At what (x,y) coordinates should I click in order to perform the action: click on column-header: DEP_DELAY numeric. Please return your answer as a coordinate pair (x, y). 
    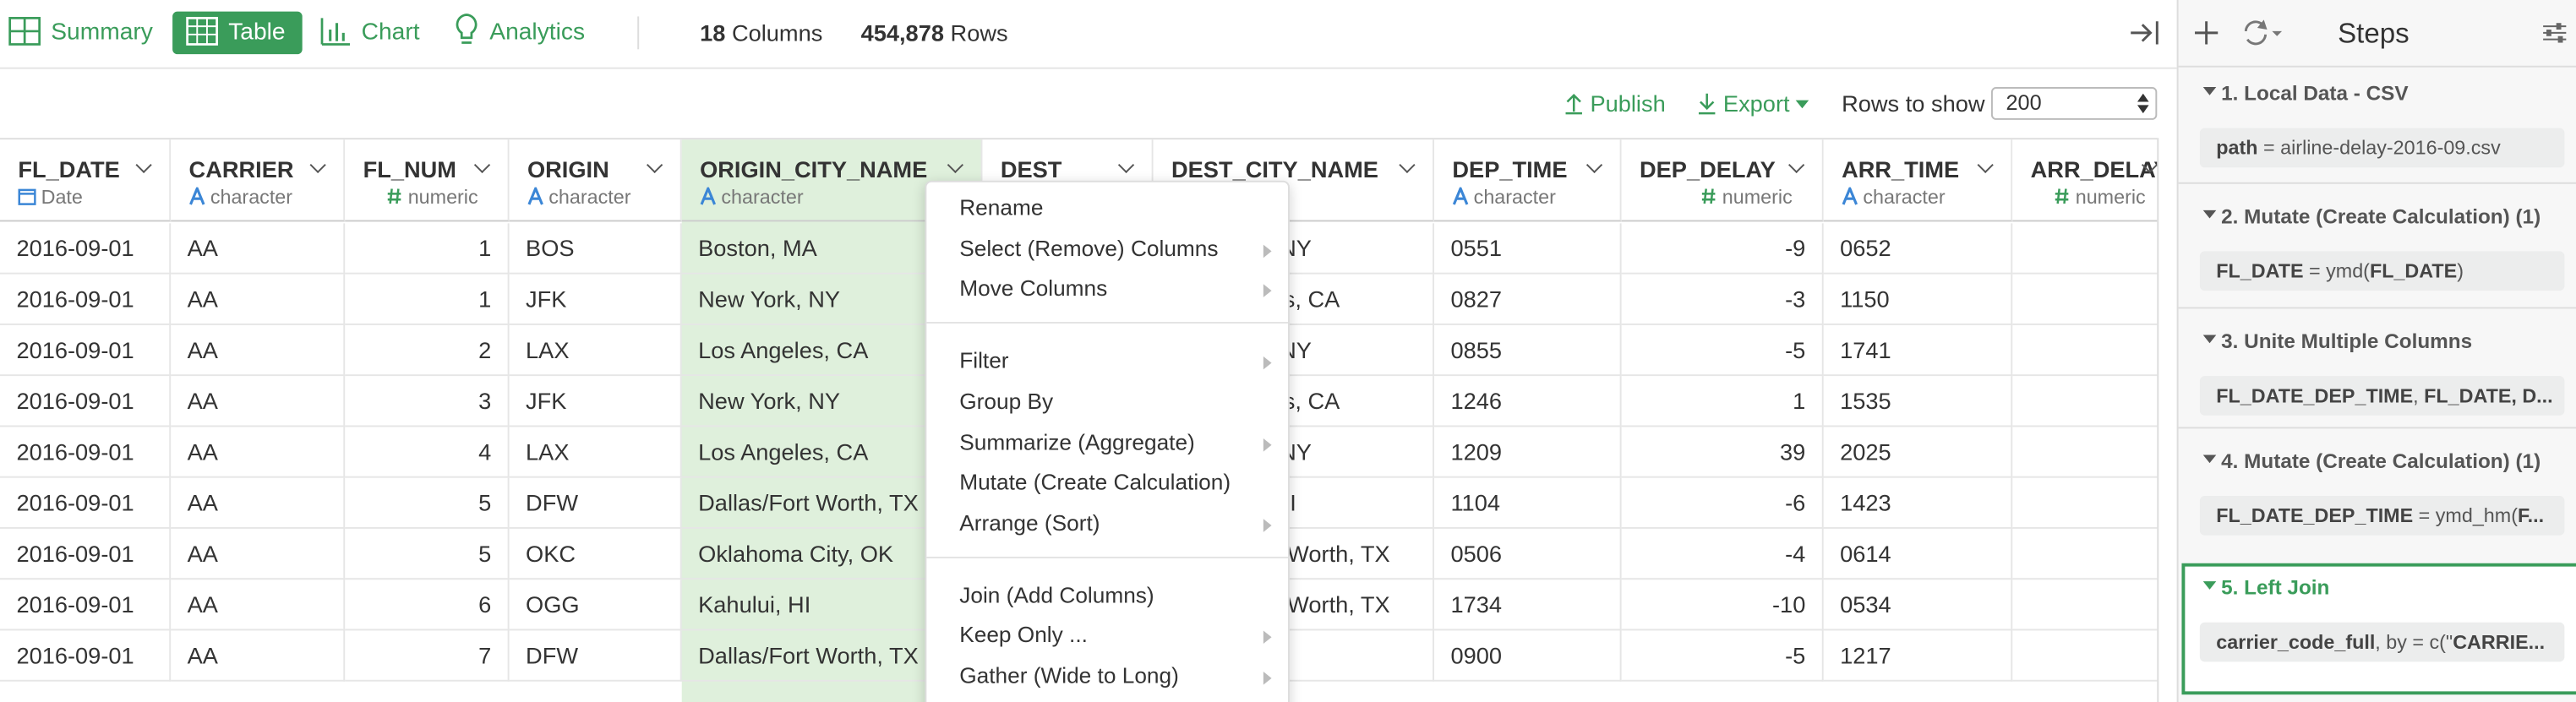
    Looking at the image, I should click on (1722, 181).